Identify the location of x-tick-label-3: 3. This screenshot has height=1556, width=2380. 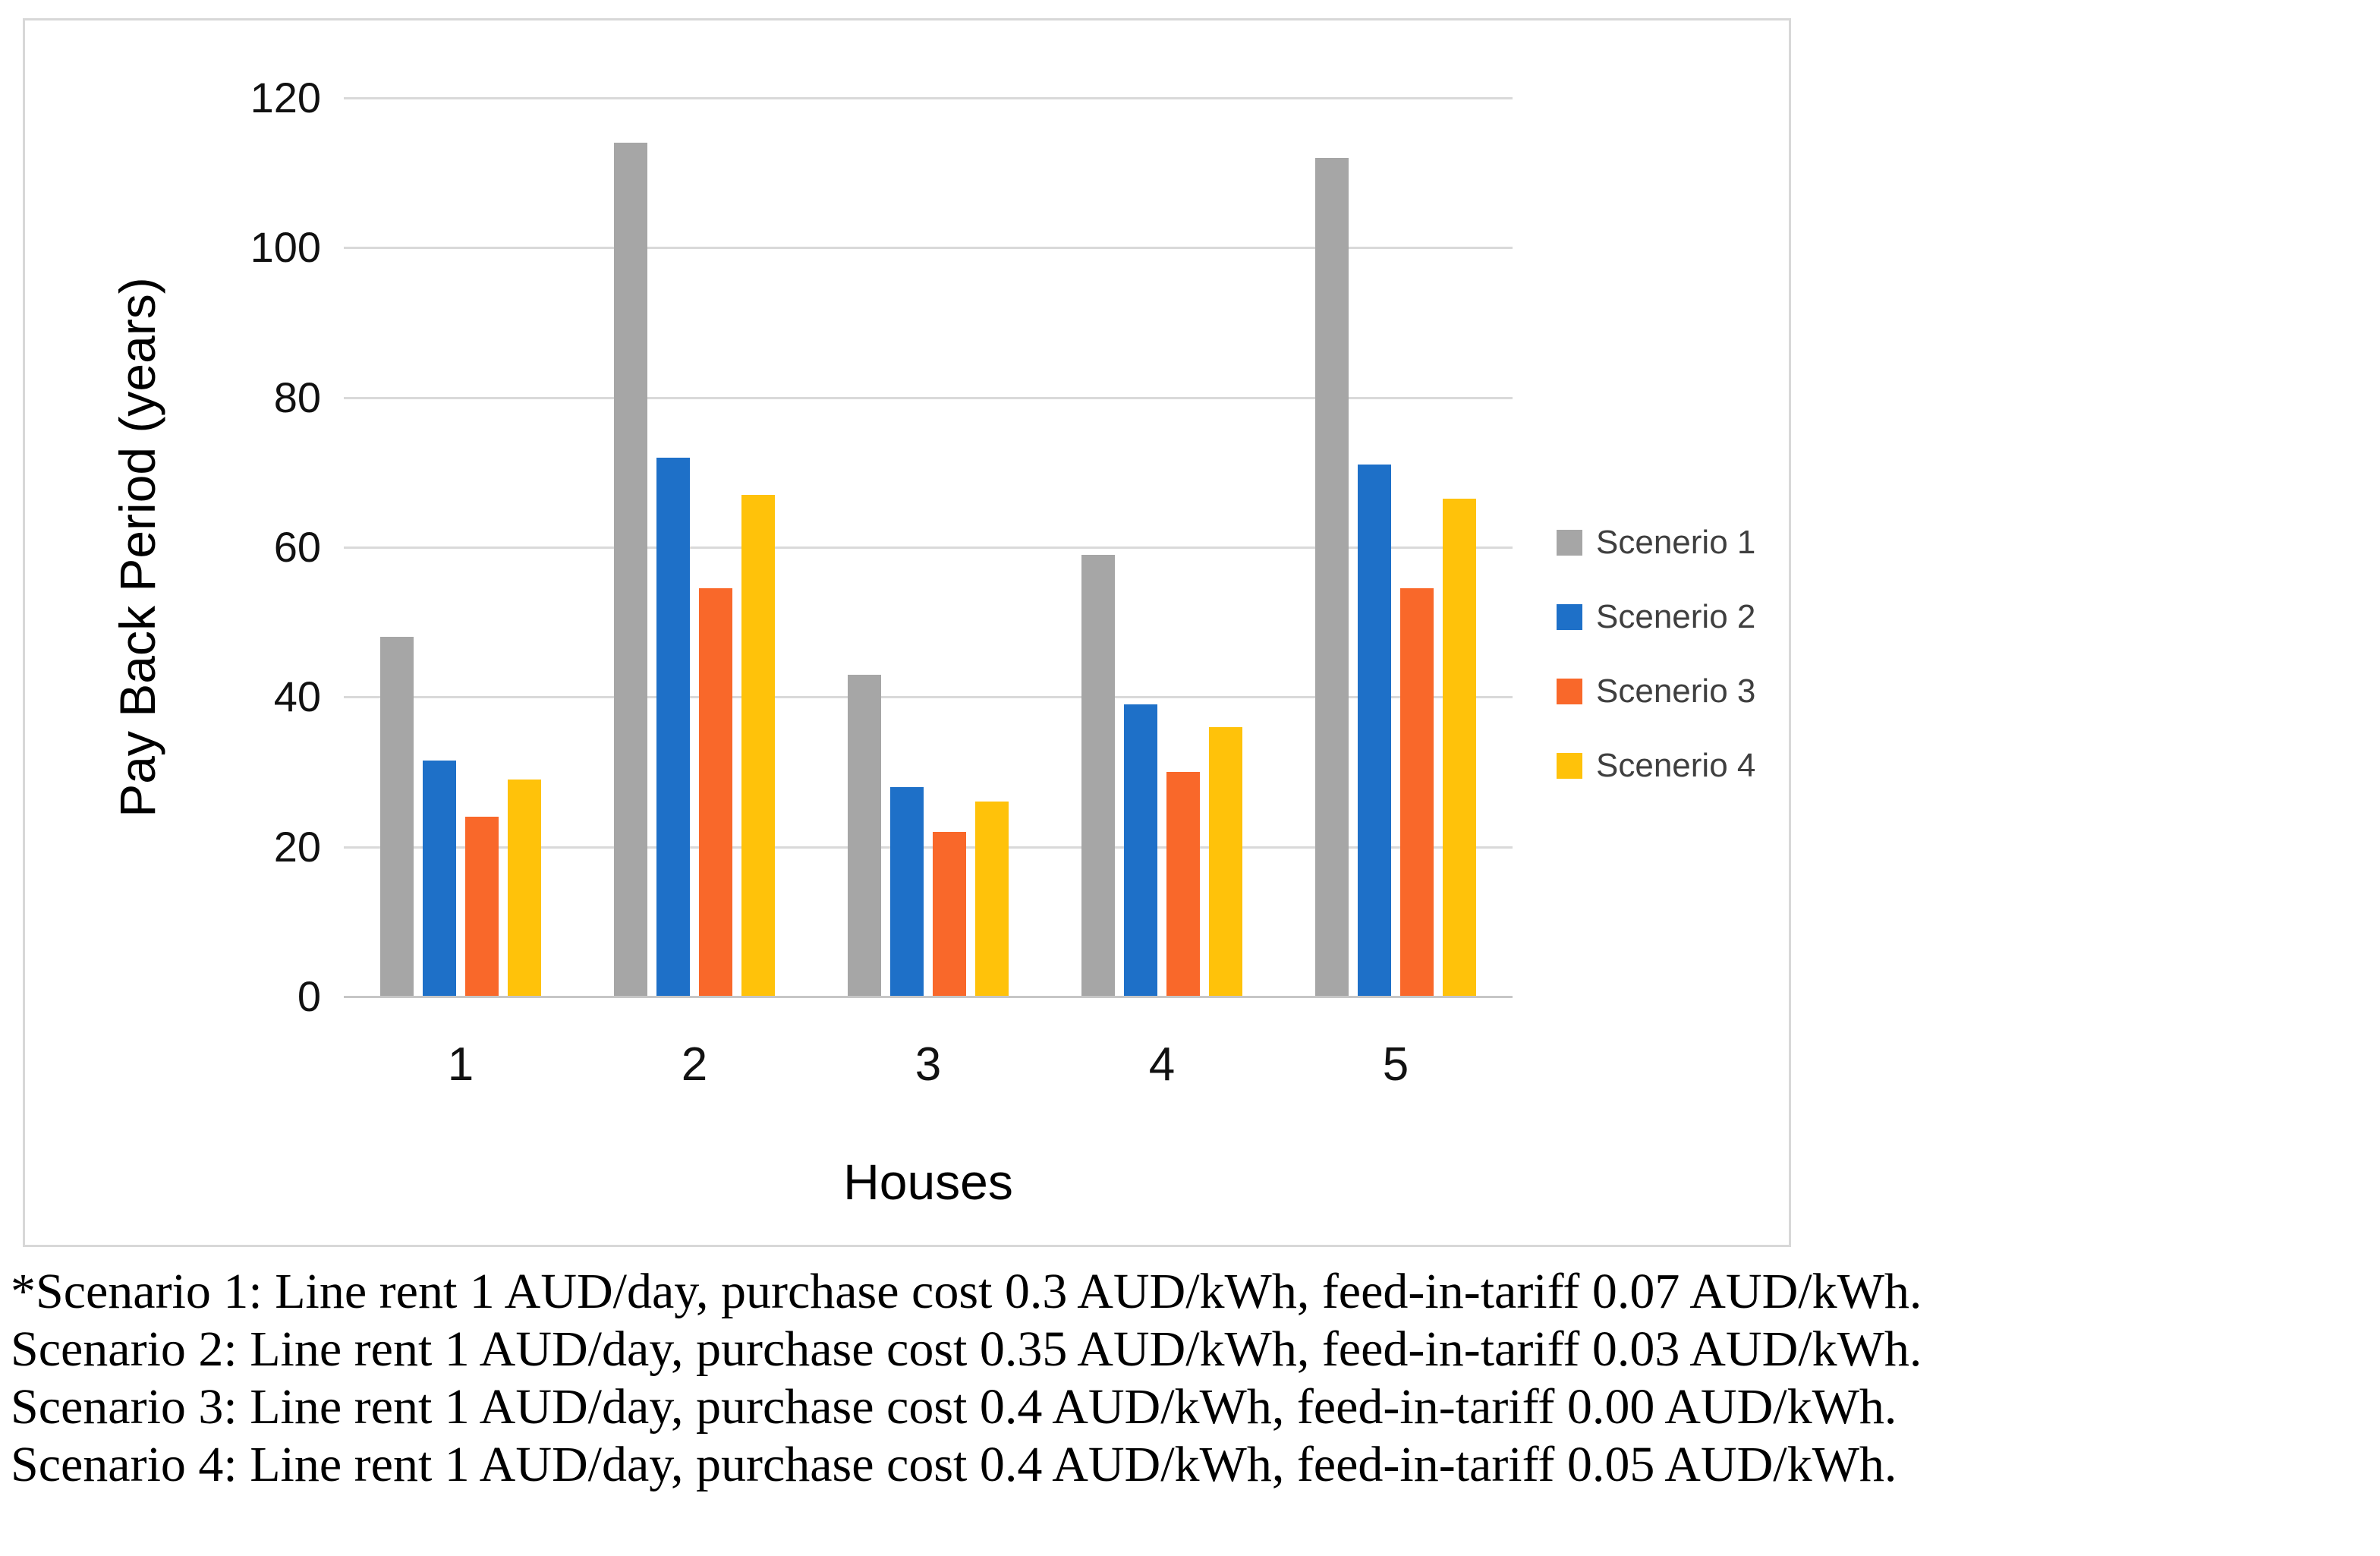
(928, 1064).